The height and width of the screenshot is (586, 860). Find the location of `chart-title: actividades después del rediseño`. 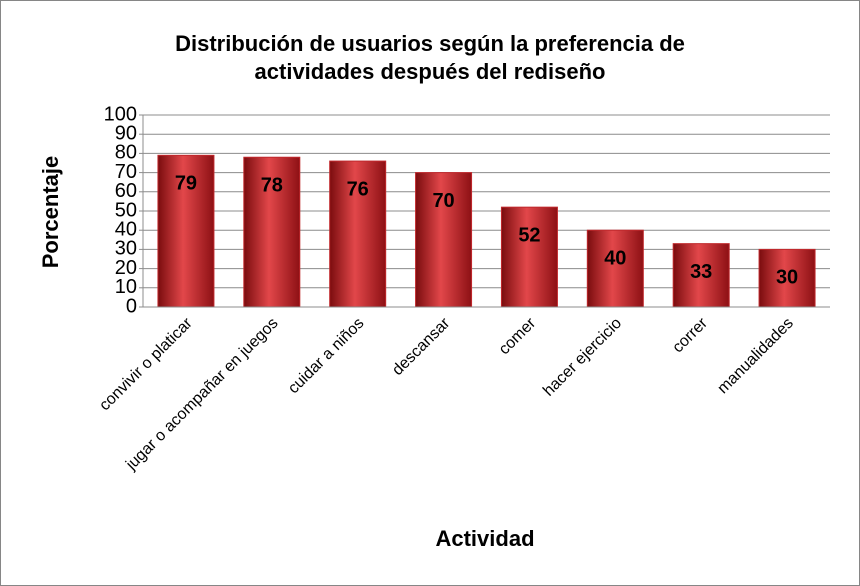

chart-title: actividades después del rediseño is located at coordinates (430, 71).